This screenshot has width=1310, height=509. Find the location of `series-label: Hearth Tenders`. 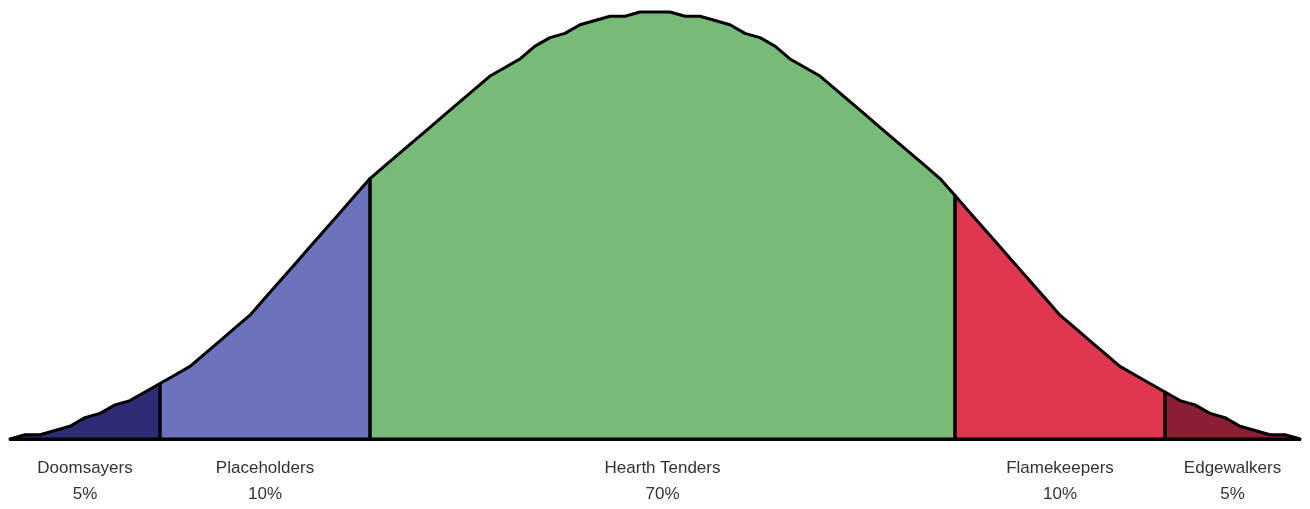

series-label: Hearth Tenders is located at coordinates (662, 467).